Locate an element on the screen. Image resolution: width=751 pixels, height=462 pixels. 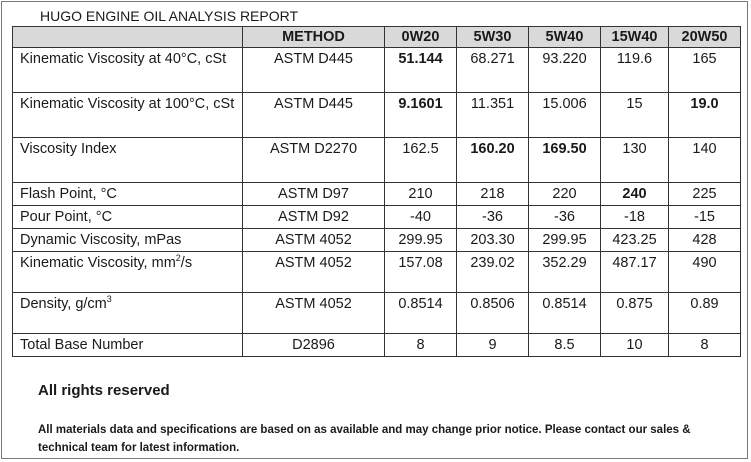
row-value: 203.30 is located at coordinates (492, 240).